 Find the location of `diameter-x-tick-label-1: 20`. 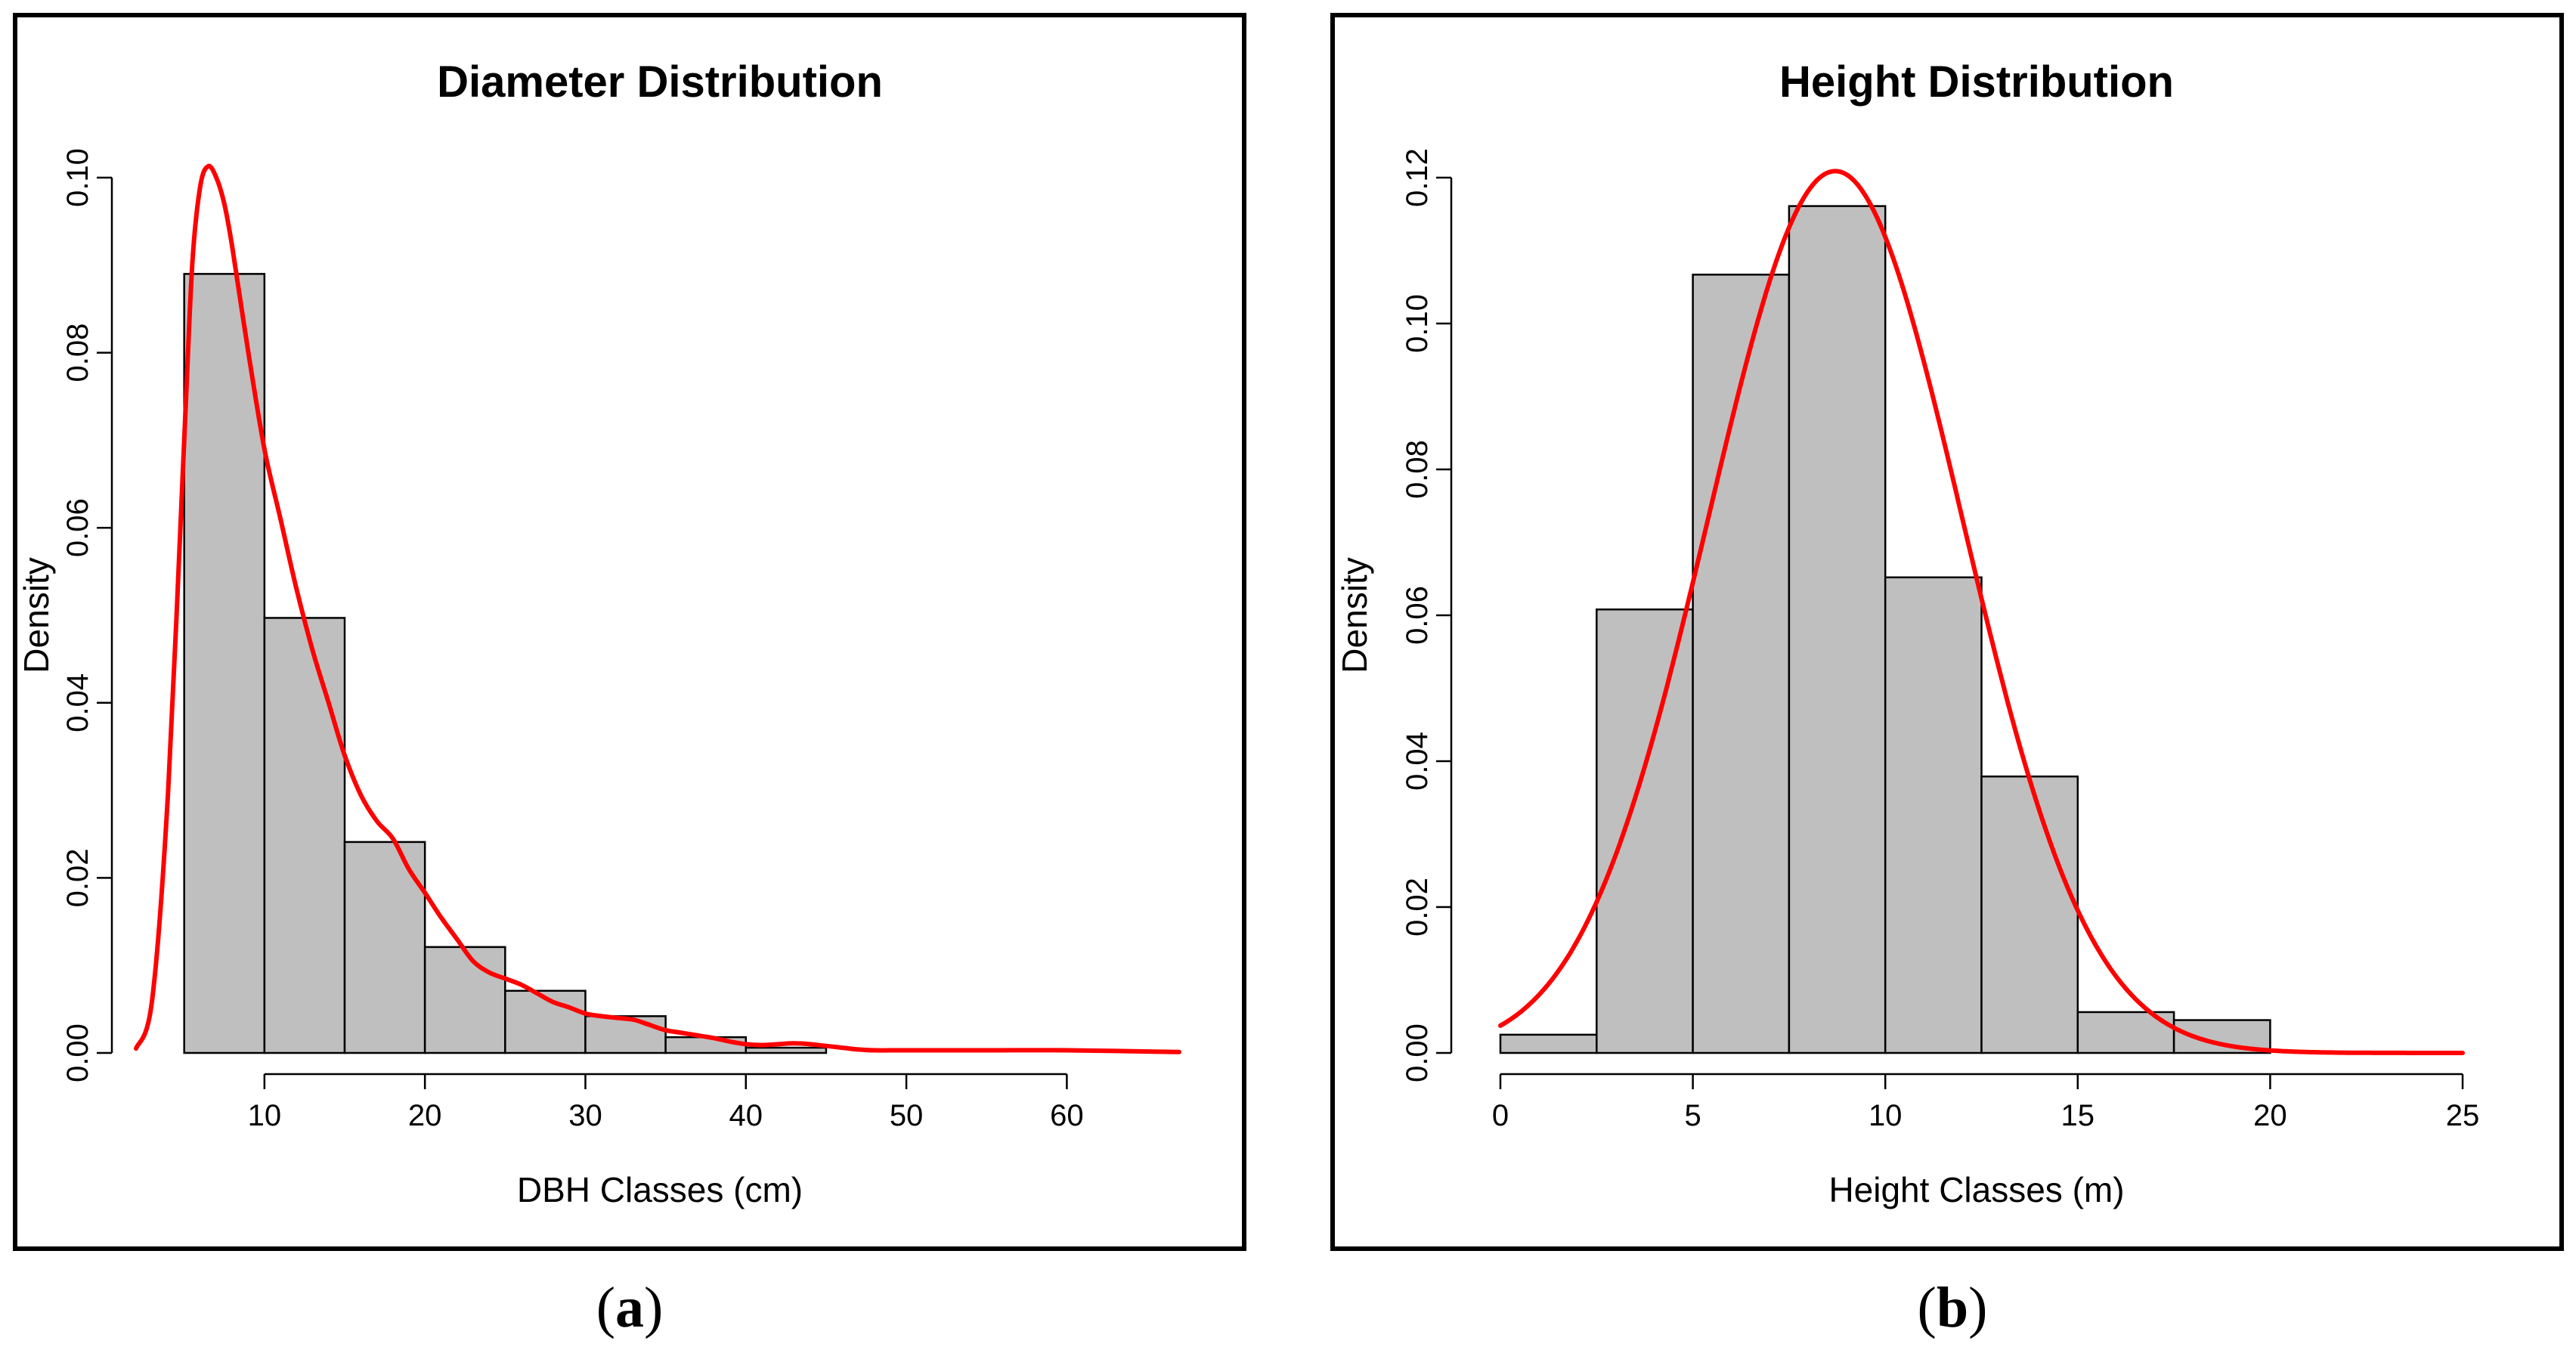

diameter-x-tick-label-1: 20 is located at coordinates (425, 1115).